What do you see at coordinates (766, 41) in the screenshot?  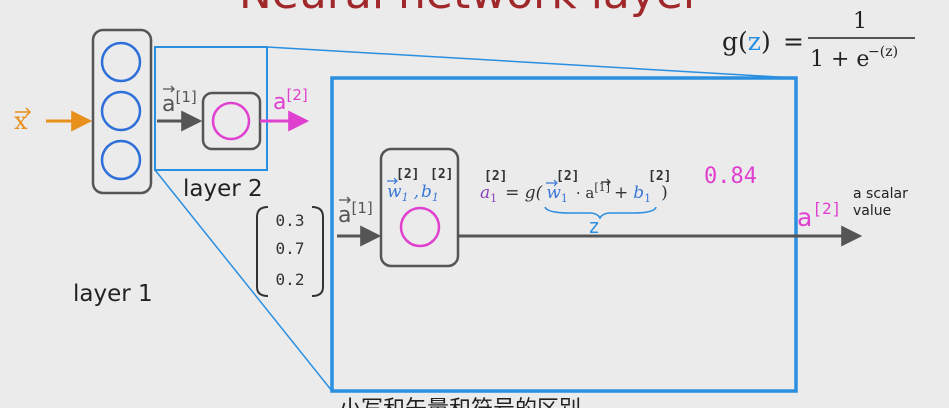 I see `sigmoid-close: )` at bounding box center [766, 41].